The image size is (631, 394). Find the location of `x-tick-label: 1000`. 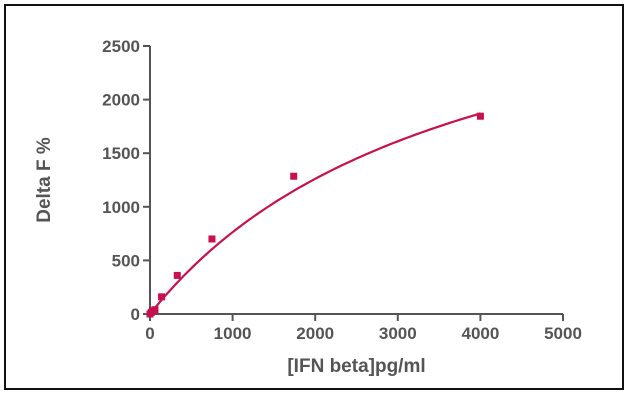

x-tick-label: 1000 is located at coordinates (233, 333).